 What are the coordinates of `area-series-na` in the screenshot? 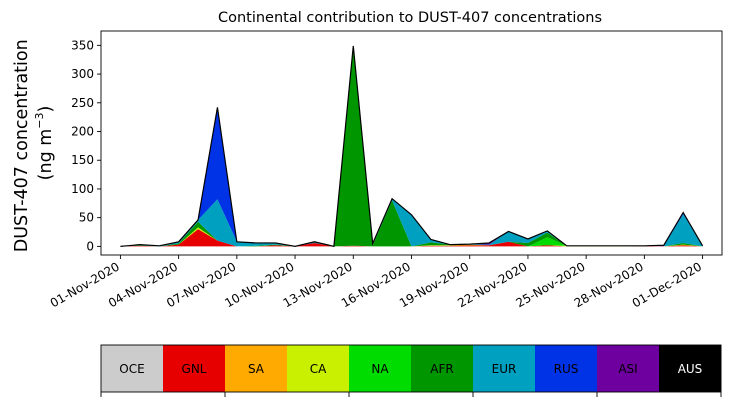 It's located at (411, 237).